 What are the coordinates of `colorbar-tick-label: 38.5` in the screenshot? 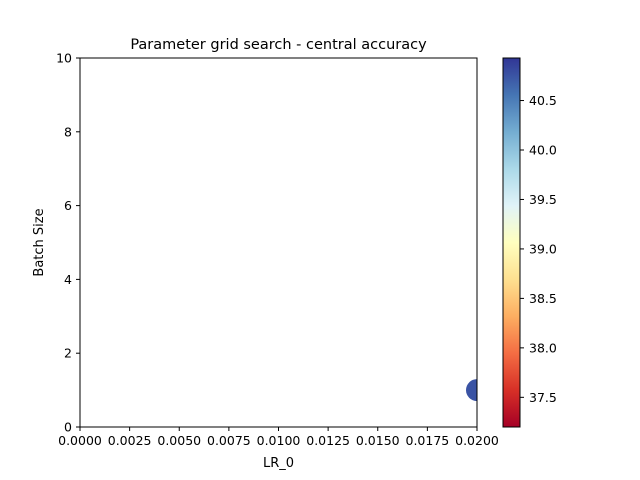 It's located at (543, 298).